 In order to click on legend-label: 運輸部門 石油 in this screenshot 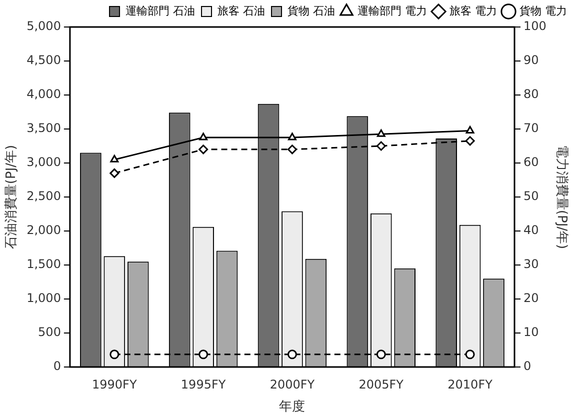, I will do `click(161, 11)`.